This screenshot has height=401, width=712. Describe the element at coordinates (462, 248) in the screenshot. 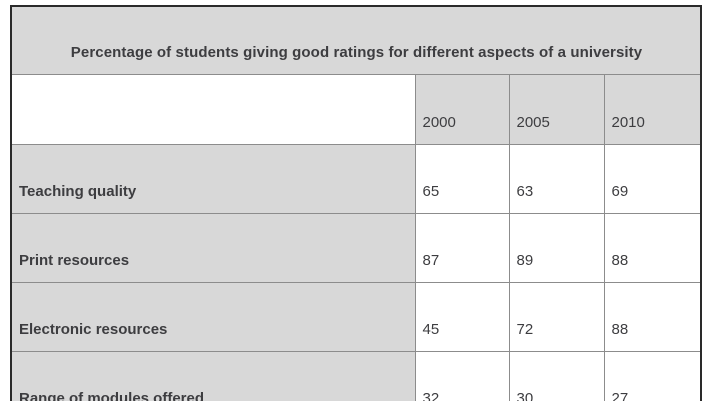

I see `value-cell: 87` at that location.